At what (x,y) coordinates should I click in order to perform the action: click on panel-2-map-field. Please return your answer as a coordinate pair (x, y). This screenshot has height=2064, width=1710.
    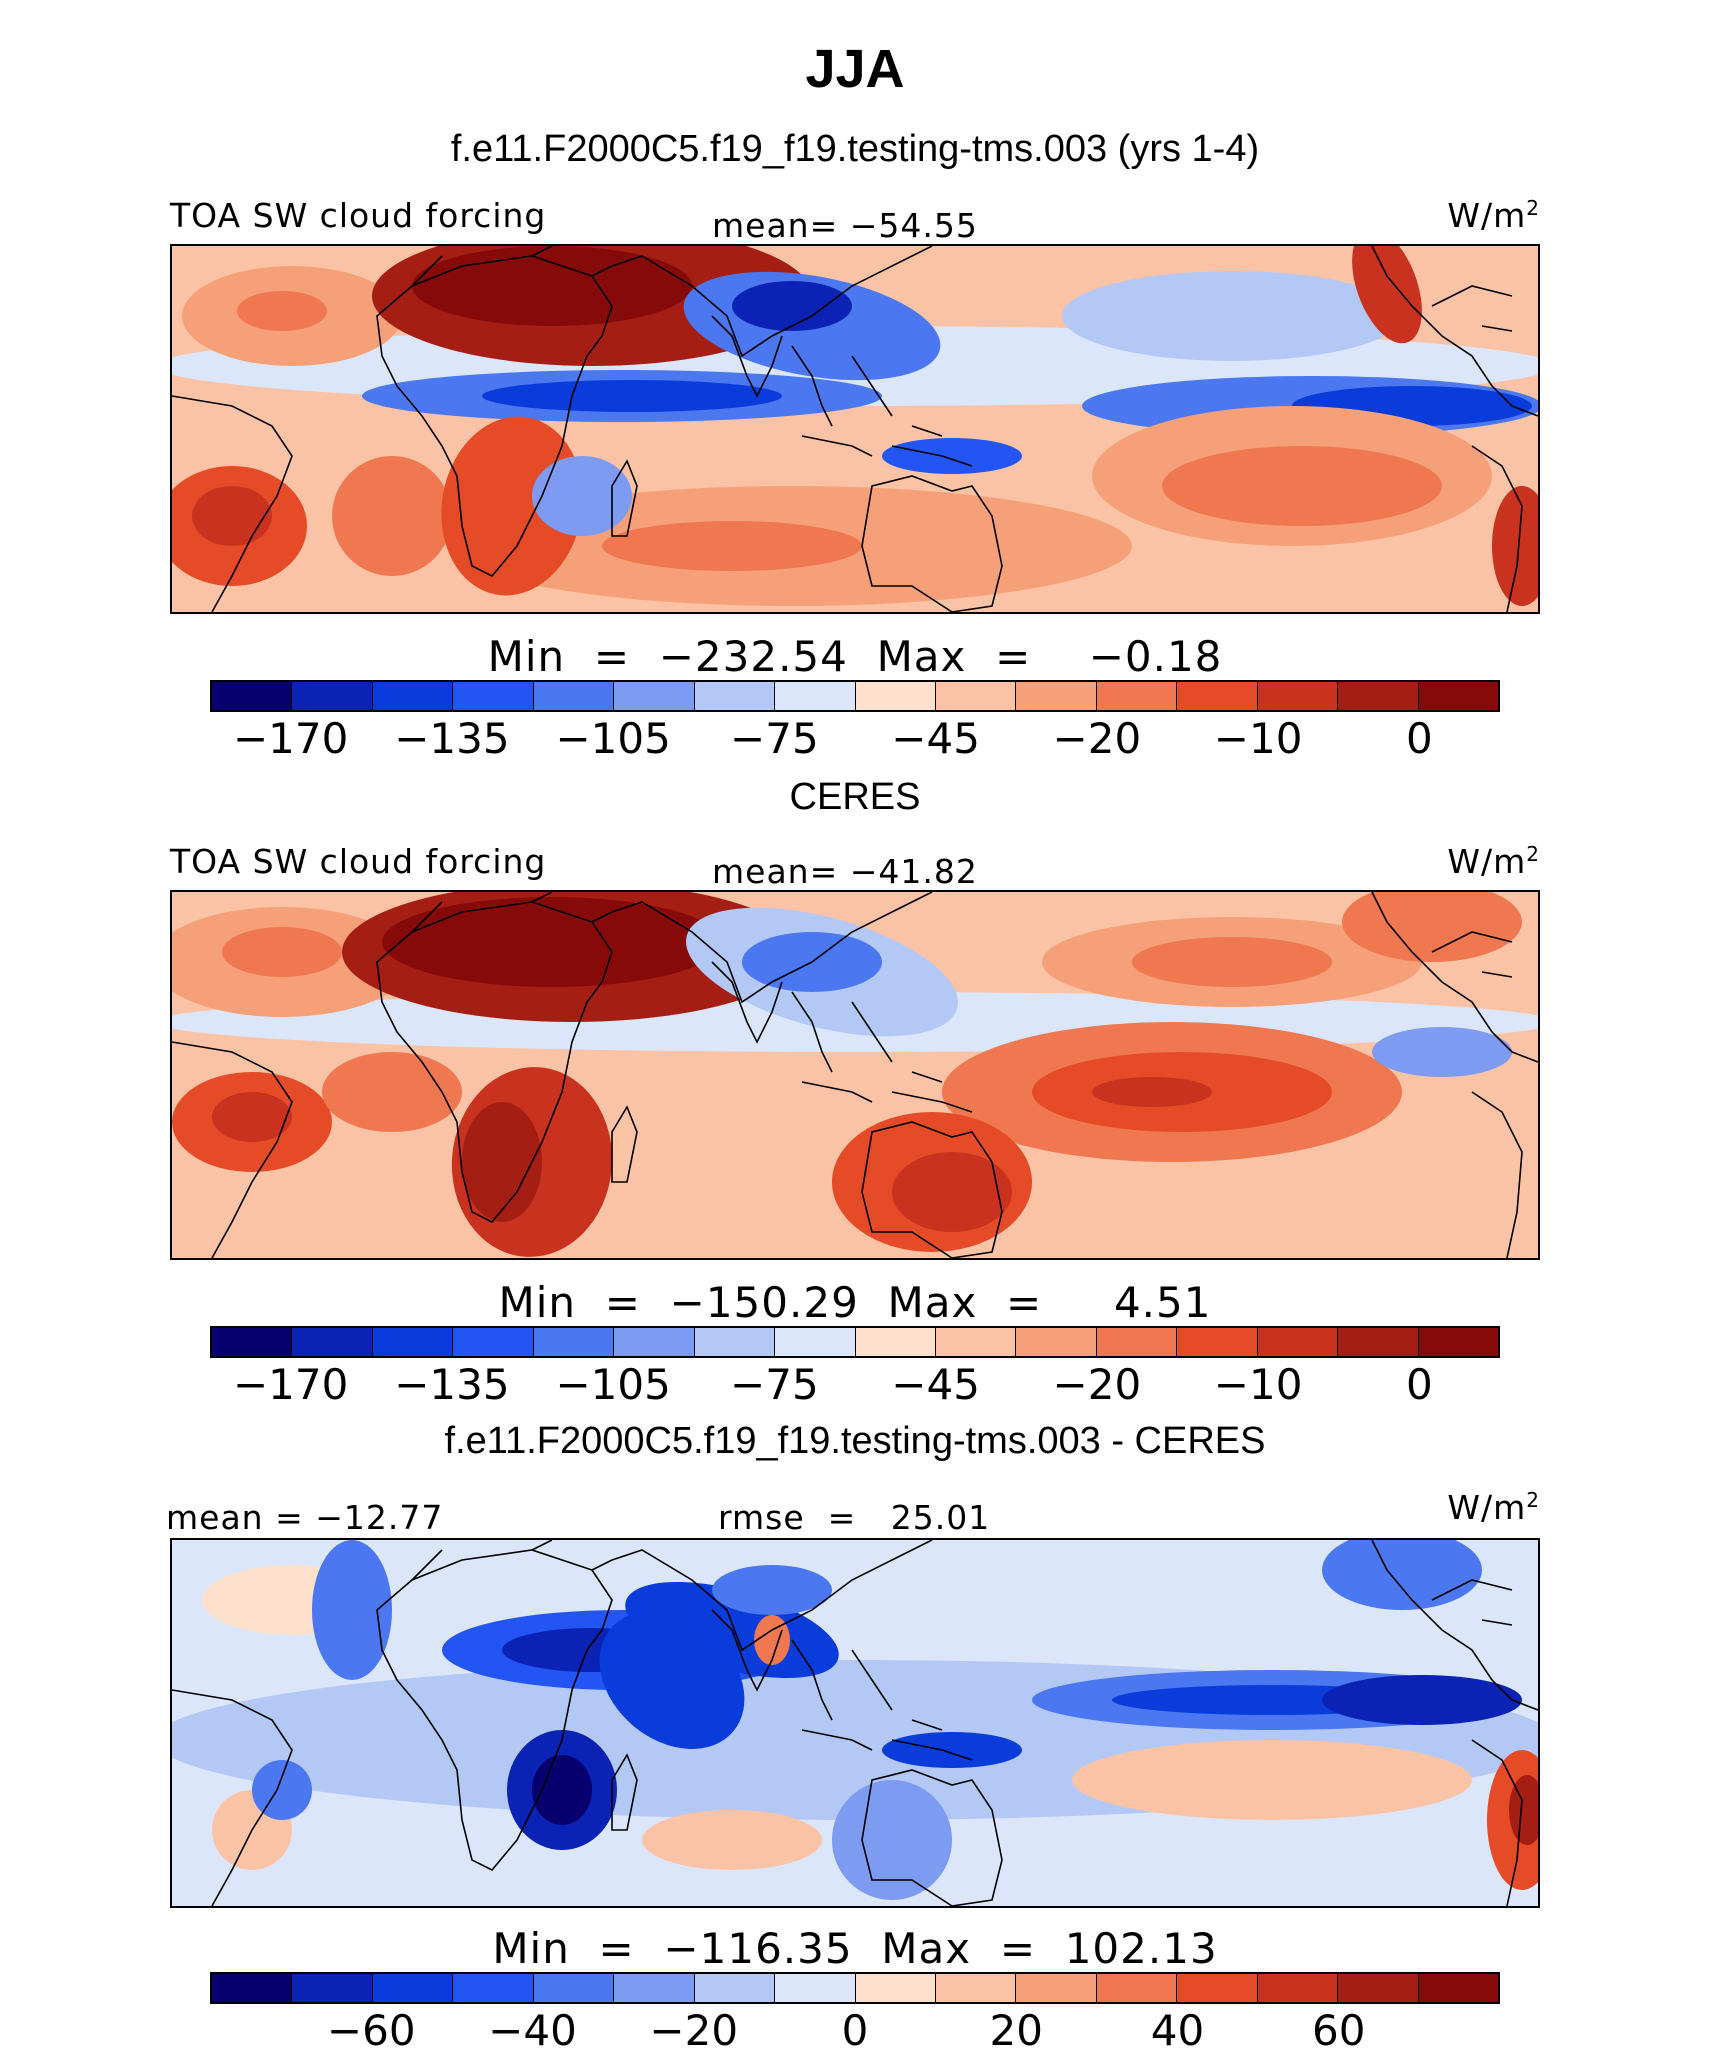
    Looking at the image, I should click on (855, 1075).